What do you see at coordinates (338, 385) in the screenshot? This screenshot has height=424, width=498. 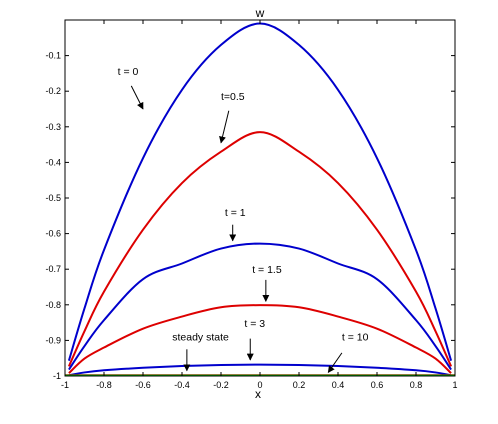 I see `x-tick-label: 0.4` at bounding box center [338, 385].